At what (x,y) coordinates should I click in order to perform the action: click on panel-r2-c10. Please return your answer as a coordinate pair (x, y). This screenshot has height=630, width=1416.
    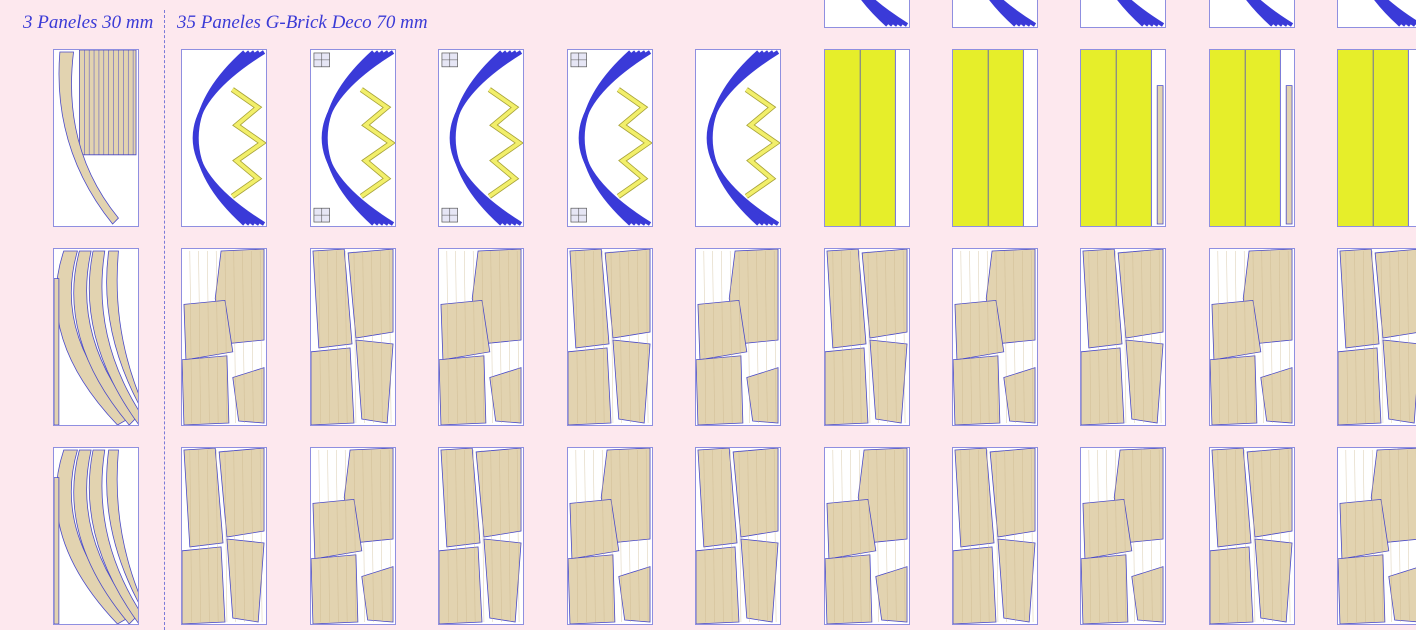
    Looking at the image, I should click on (1376, 337).